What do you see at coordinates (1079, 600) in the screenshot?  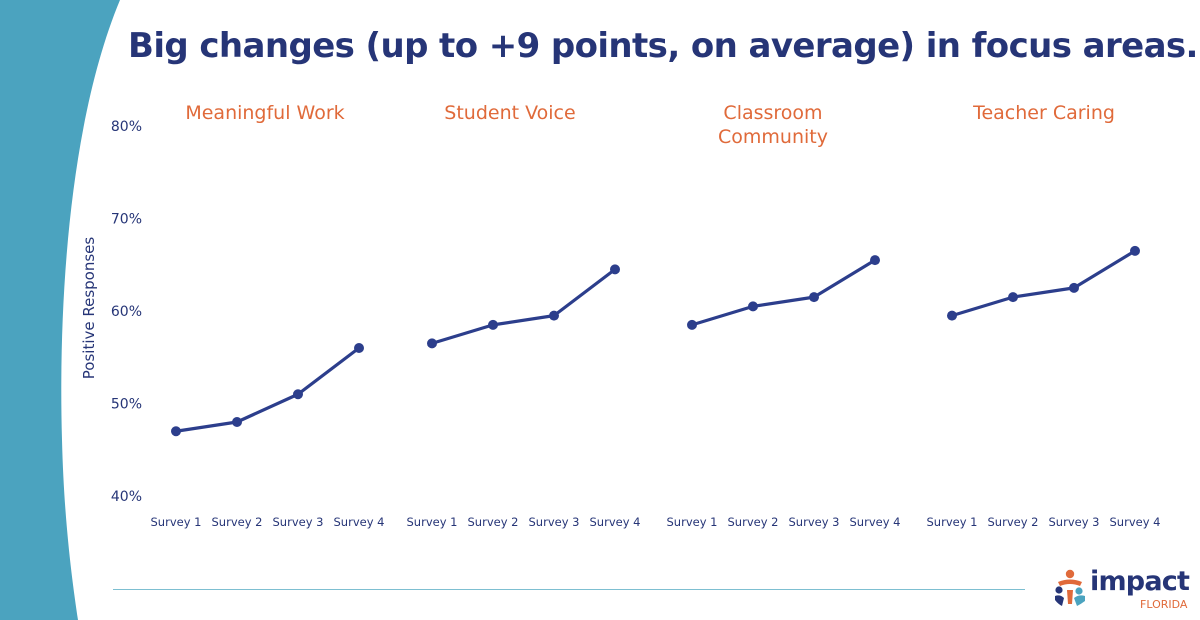 I see `logo-body-teal` at bounding box center [1079, 600].